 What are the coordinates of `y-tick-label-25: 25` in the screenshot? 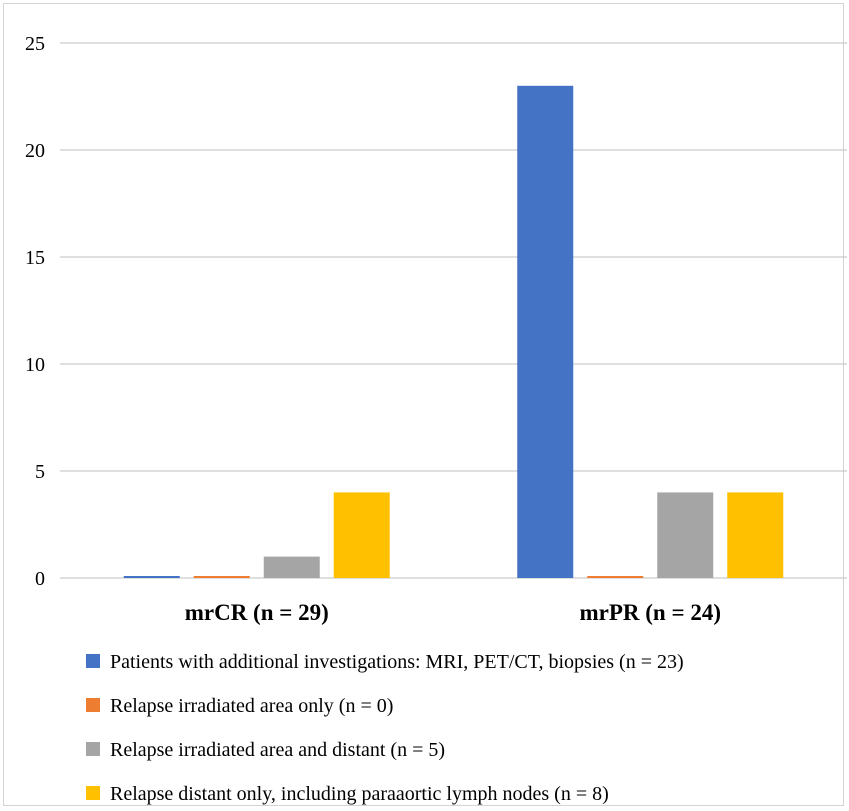 It's located at (35, 44).